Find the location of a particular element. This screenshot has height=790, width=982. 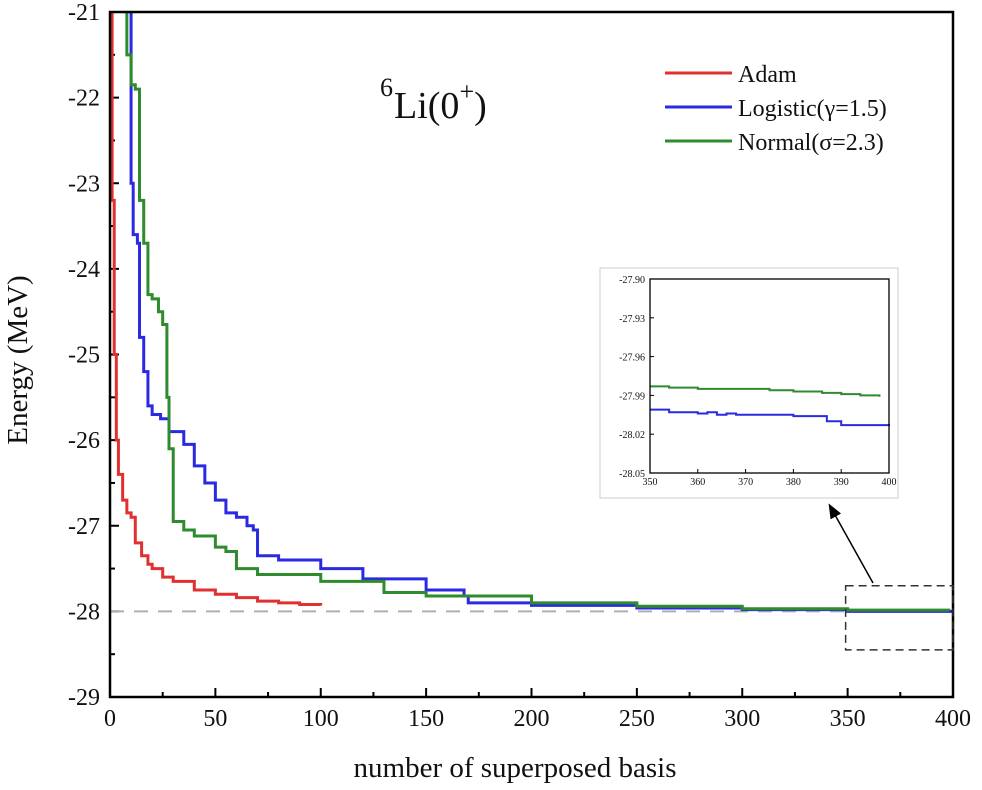

inset-background is located at coordinates (749, 383).